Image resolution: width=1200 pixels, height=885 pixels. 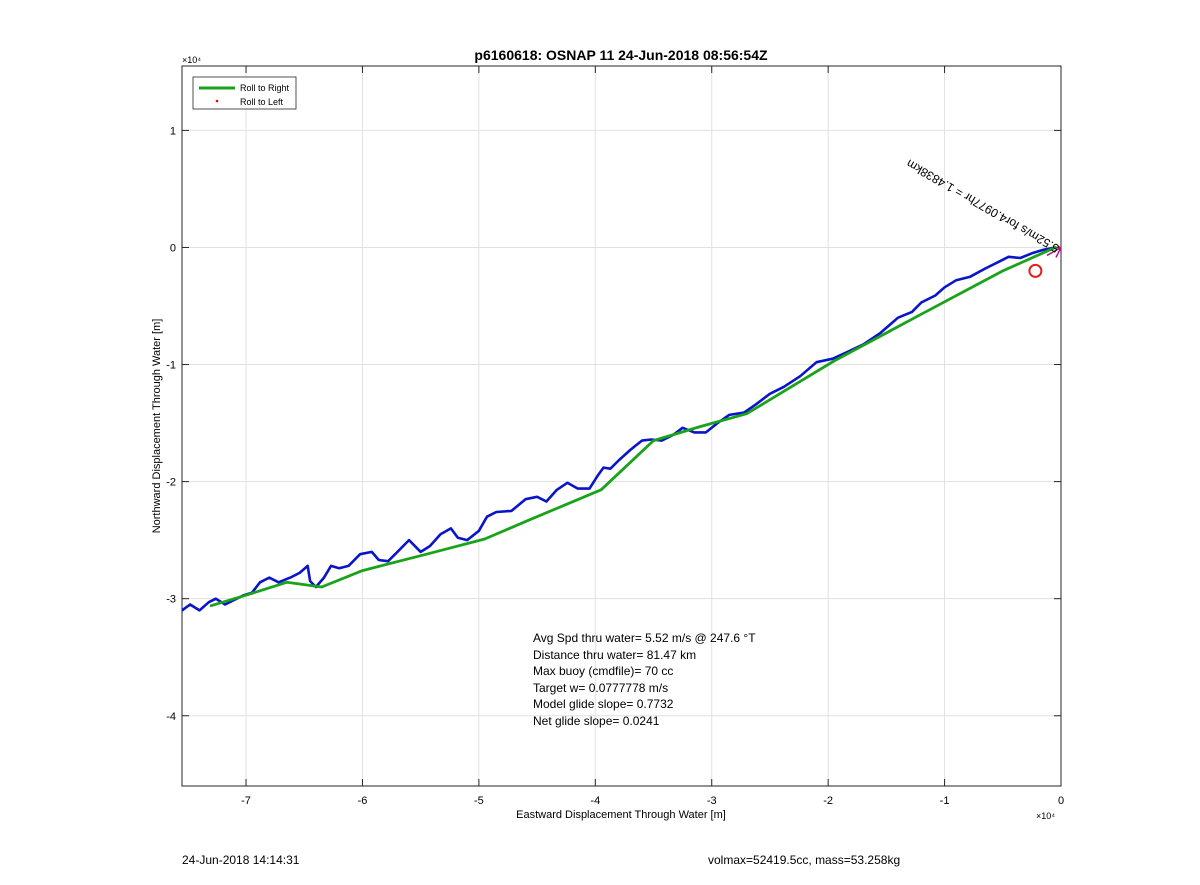 I want to click on stats-line: Avg Spd thru water= 5.52 m/s @ 247.6 °T, so click(x=644, y=638).